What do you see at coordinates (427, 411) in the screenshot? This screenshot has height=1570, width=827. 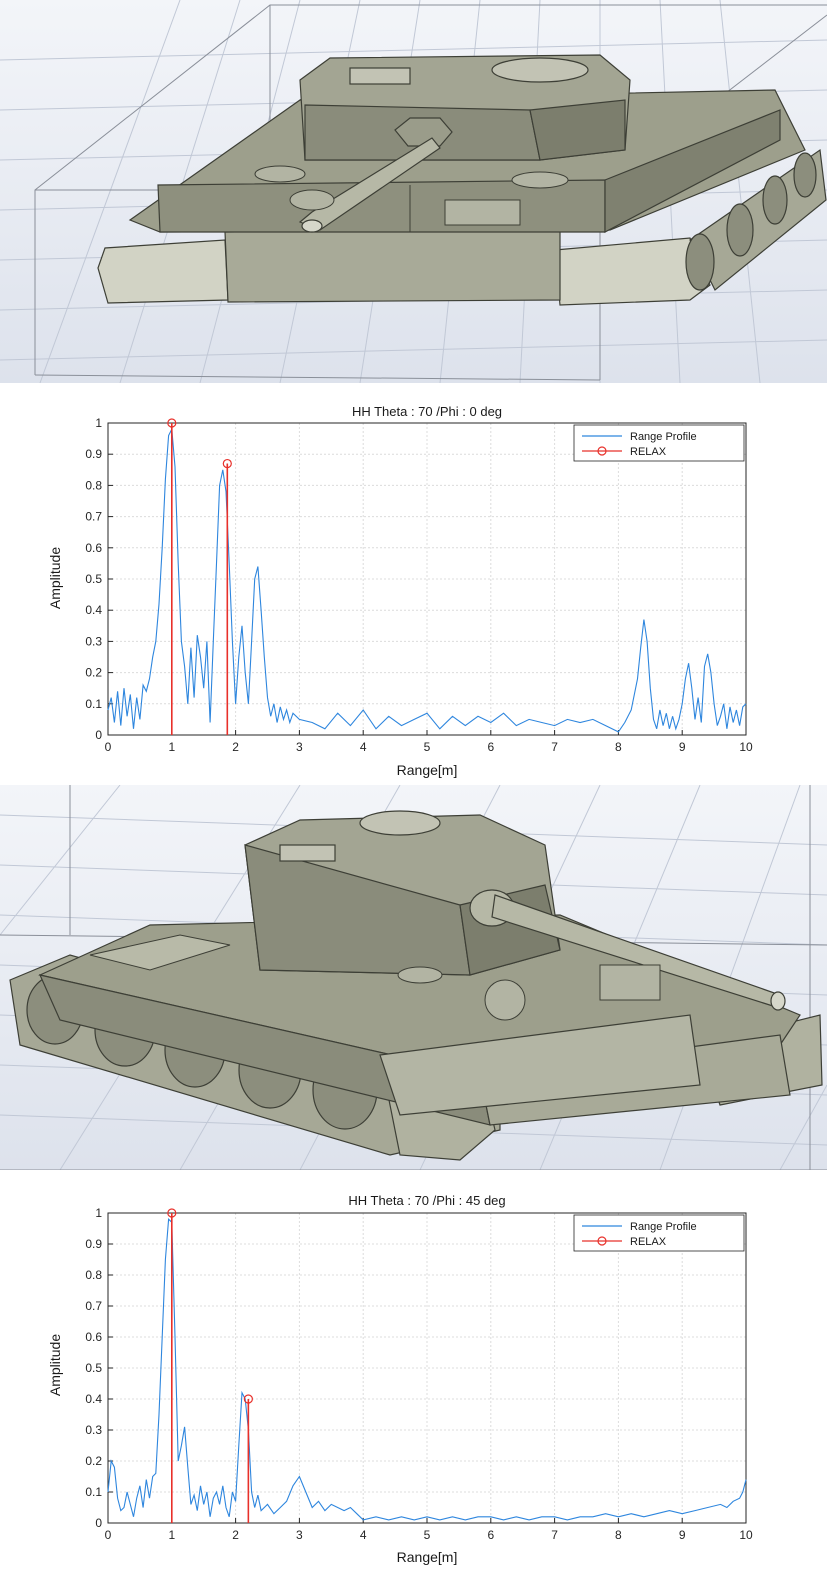 I see `chart-title: HH Theta : 70 /Phi : 0 deg` at bounding box center [427, 411].